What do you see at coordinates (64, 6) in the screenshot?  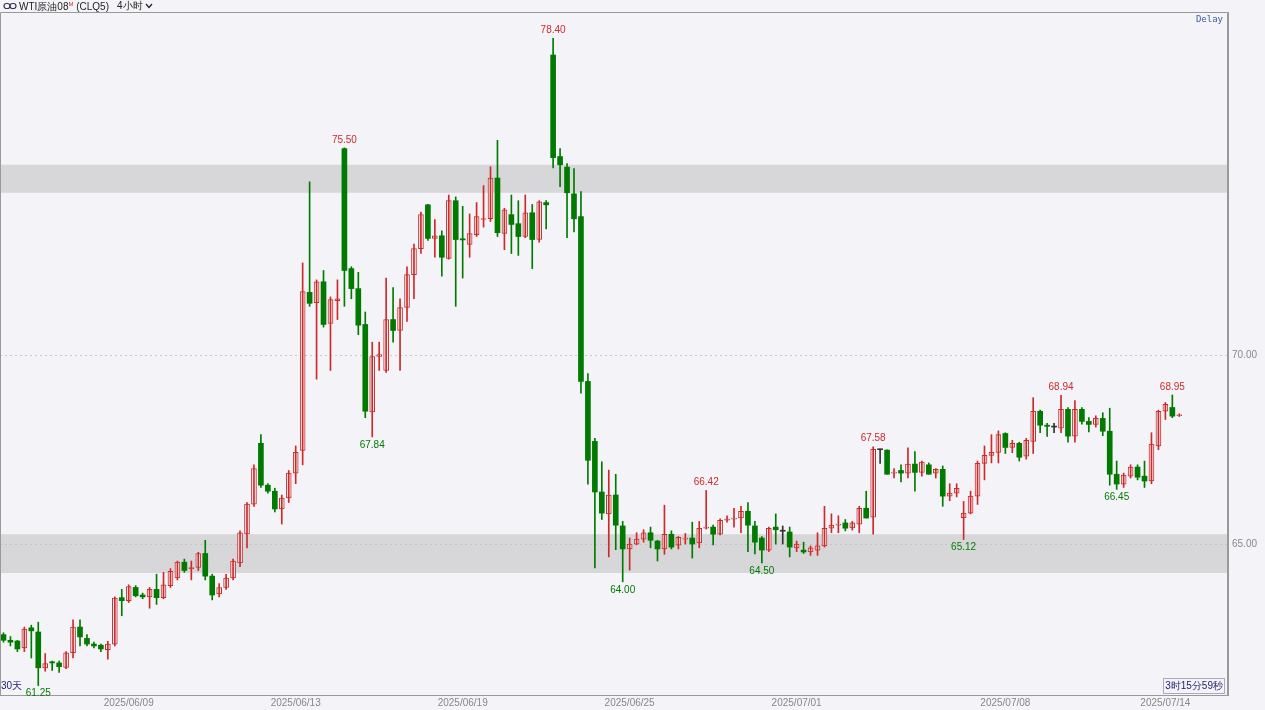 I see `chart-title: WTI原油08$^{M}$ (CLQ5)` at bounding box center [64, 6].